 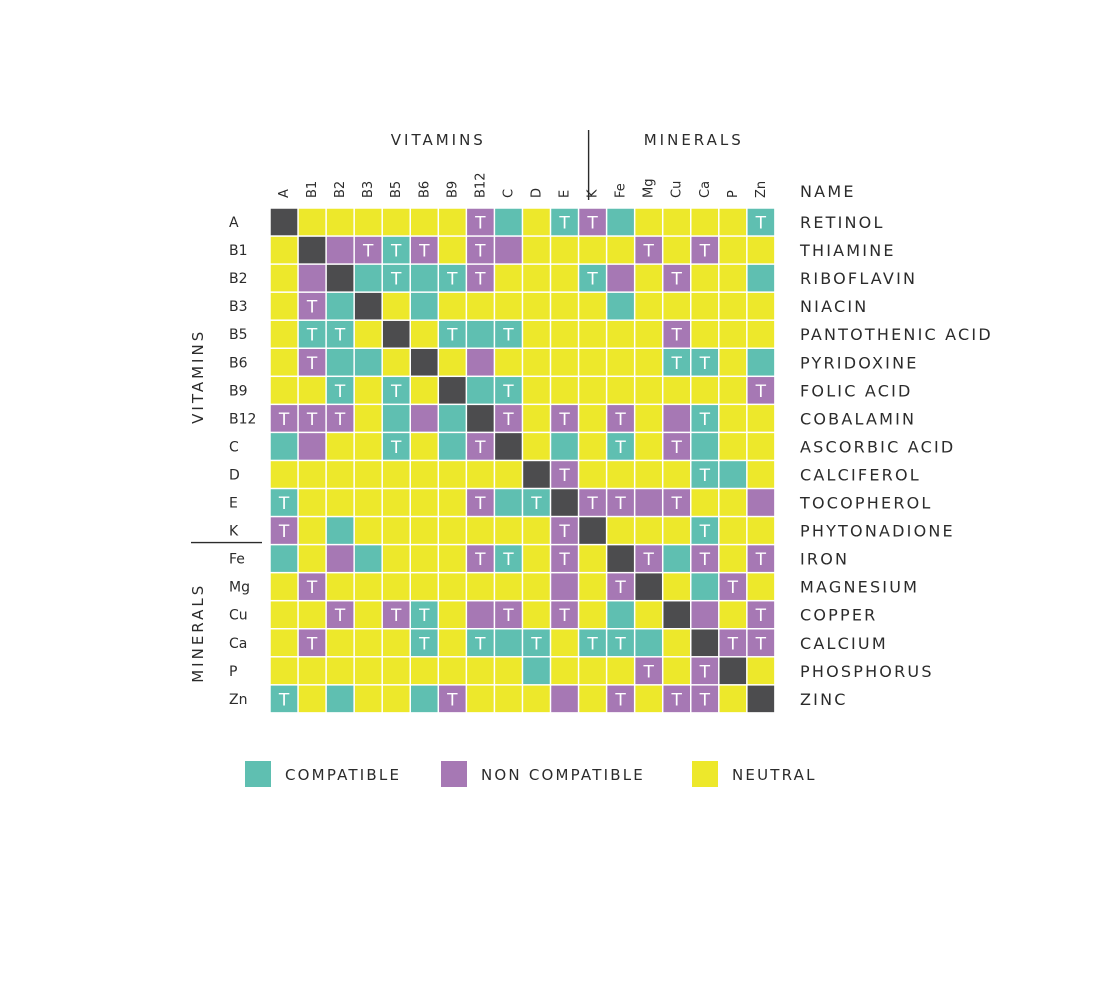 I want to click on row-label: A, so click(x=234, y=223).